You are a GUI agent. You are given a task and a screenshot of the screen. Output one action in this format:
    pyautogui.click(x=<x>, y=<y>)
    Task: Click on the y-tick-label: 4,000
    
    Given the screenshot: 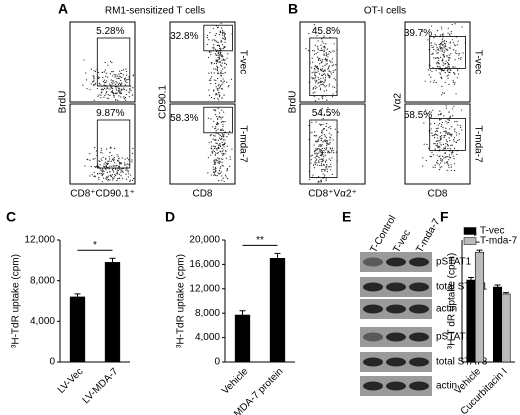 What is the action you would take?
    pyautogui.click(x=207, y=337)
    